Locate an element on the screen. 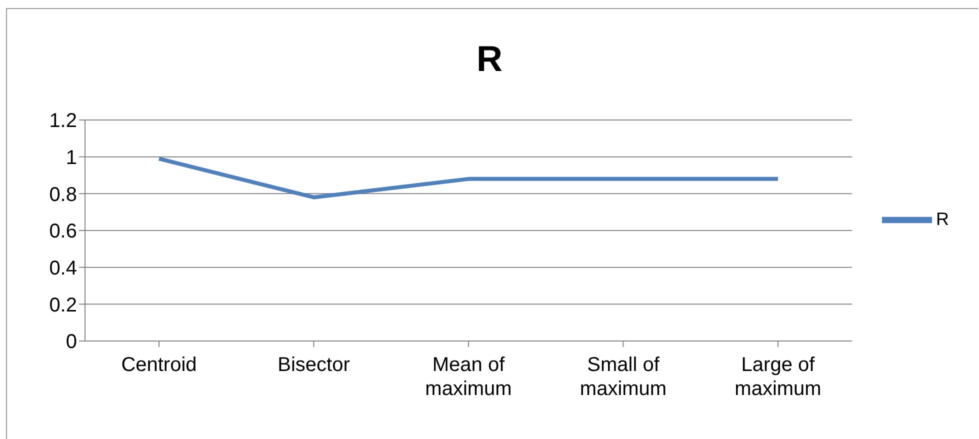 The width and height of the screenshot is (979, 439). y-tick-label: 1.2 is located at coordinates (63, 121).